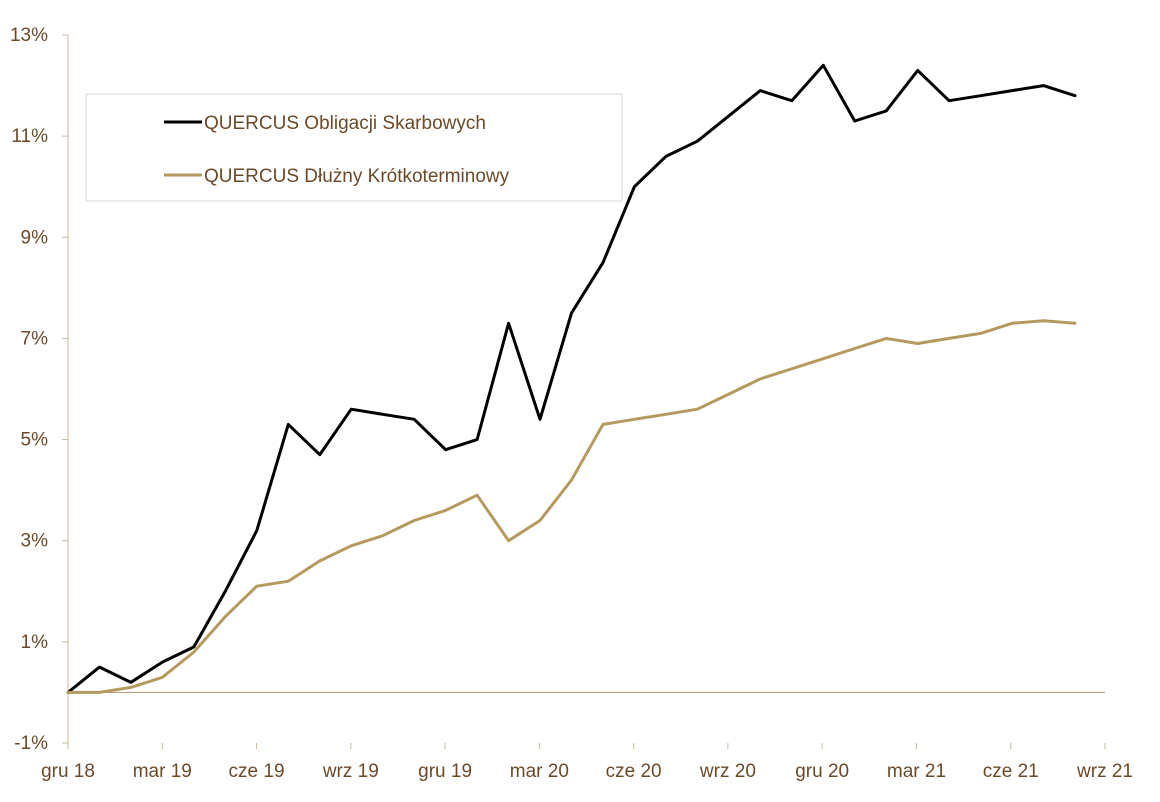 The image size is (1160, 802). Describe the element at coordinates (35, 440) in the screenshot. I see `y-tick-label: 5%` at that location.